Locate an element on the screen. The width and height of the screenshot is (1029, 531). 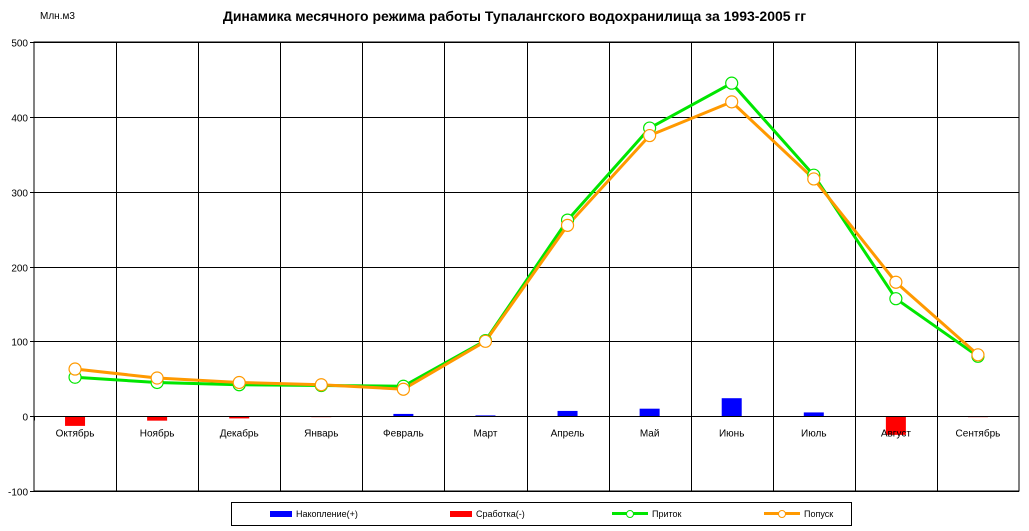
y-axis-unit-label: Млн.м3 is located at coordinates (57, 16).